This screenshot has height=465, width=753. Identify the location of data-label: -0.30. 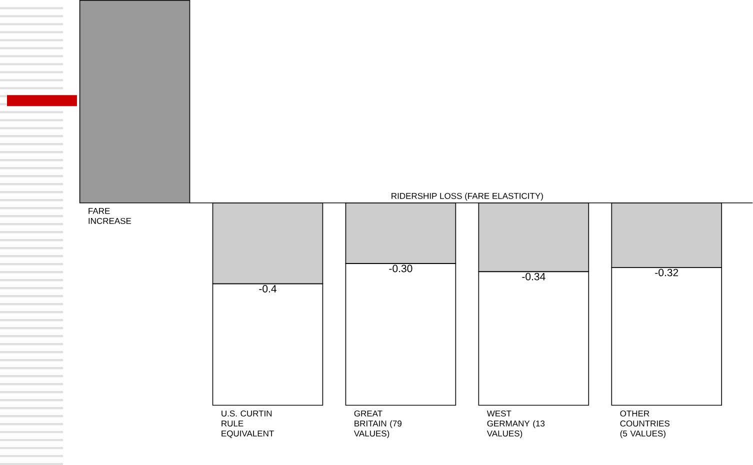
(400, 268).